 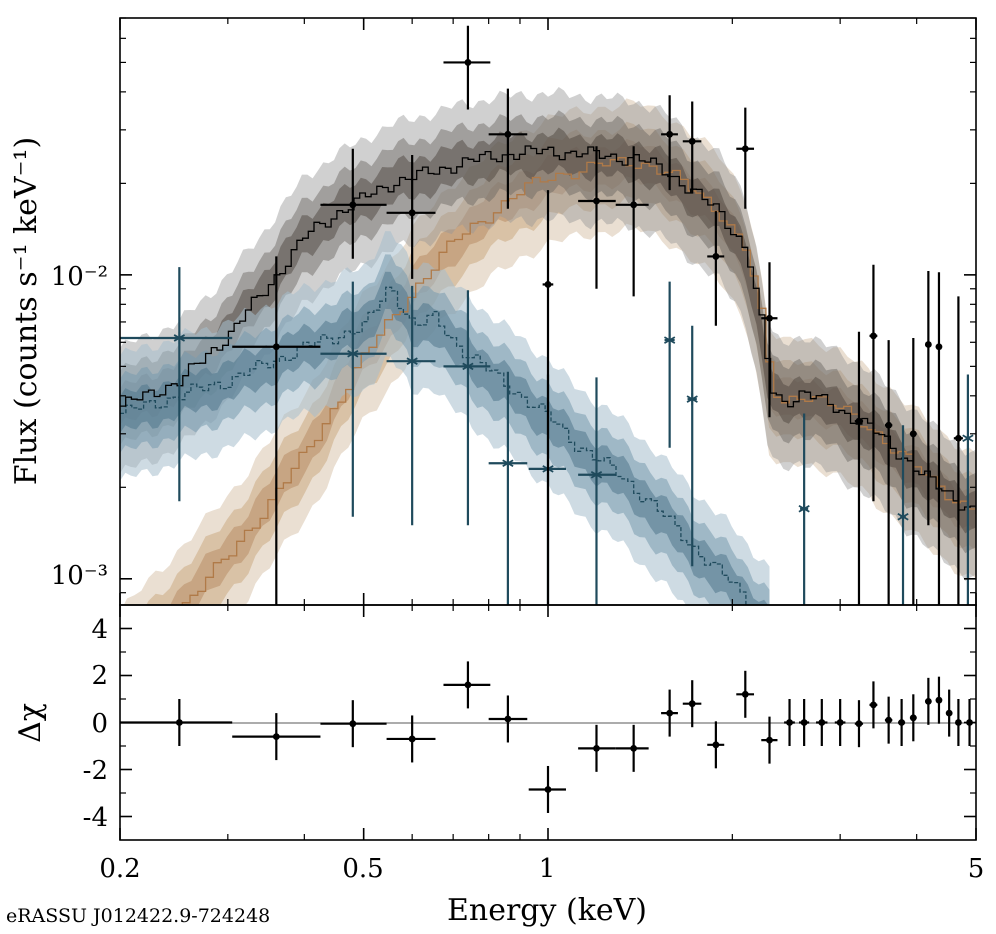 What do you see at coordinates (95, 818) in the screenshot?
I see `residual-ytick-minus4: -4` at bounding box center [95, 818].